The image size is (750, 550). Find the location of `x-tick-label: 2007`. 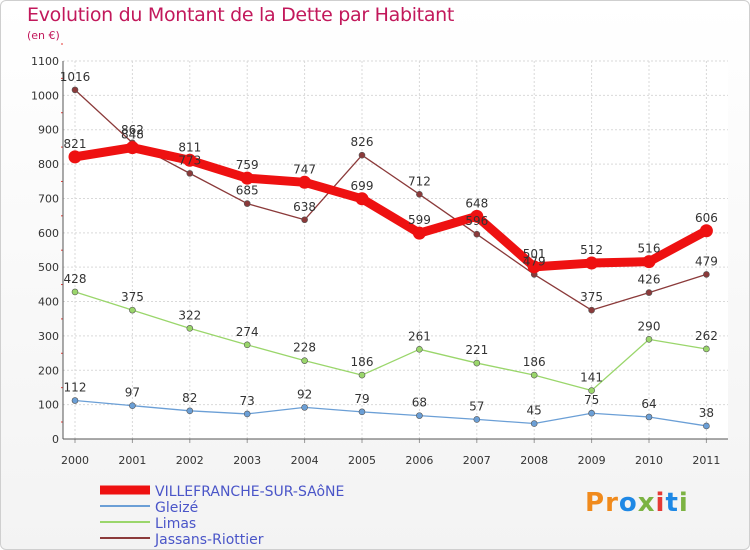

x-tick-label: 2007 is located at coordinates (477, 460).